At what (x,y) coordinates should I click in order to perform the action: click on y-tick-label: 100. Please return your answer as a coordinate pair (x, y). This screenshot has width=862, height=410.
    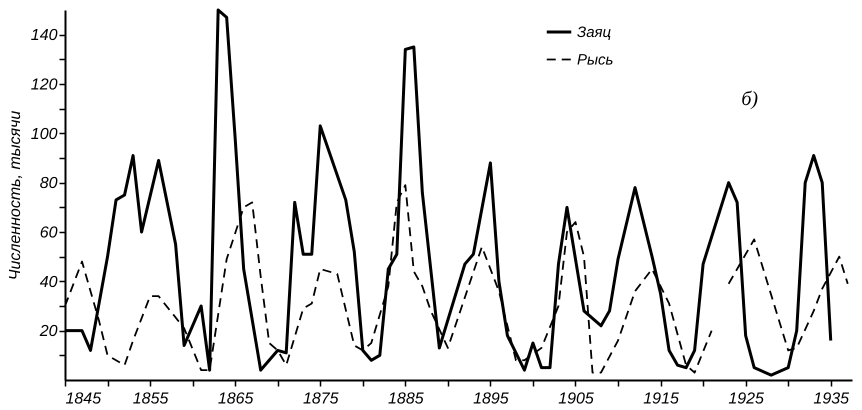
    Looking at the image, I should click on (44, 134).